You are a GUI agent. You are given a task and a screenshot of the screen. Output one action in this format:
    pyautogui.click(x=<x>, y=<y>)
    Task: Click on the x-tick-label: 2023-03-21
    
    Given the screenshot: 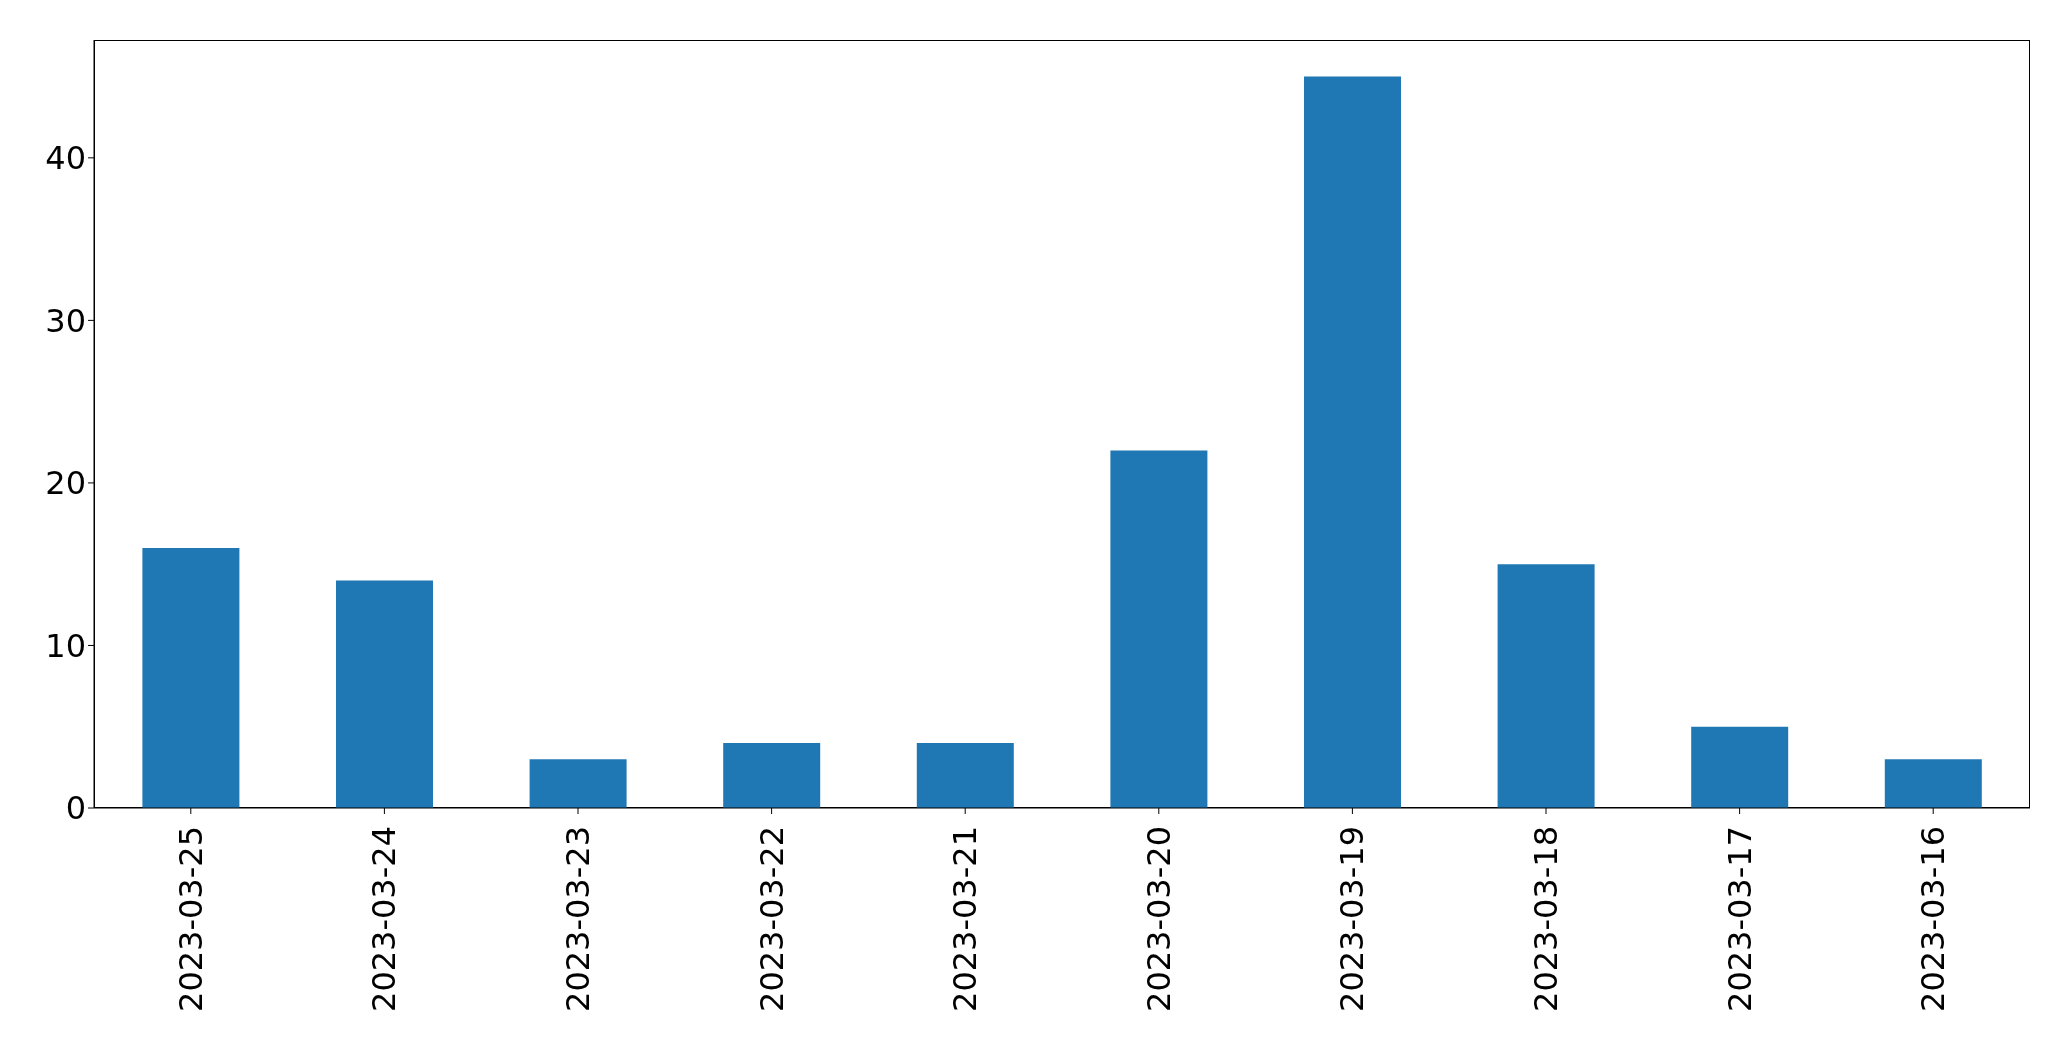 What is the action you would take?
    pyautogui.click(x=965, y=919)
    